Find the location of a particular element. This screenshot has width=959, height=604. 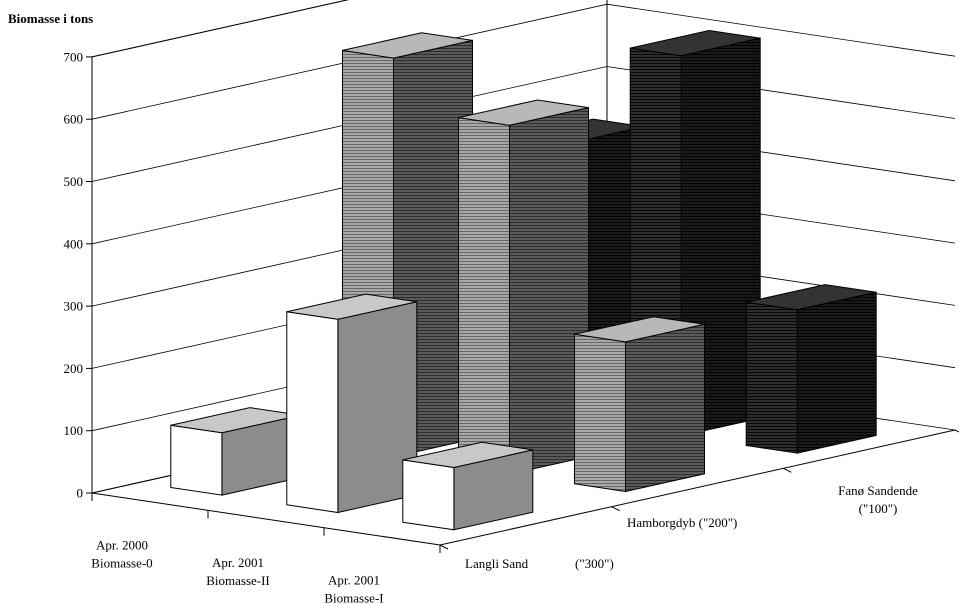

y-tick-label: 100 is located at coordinates (74, 430).